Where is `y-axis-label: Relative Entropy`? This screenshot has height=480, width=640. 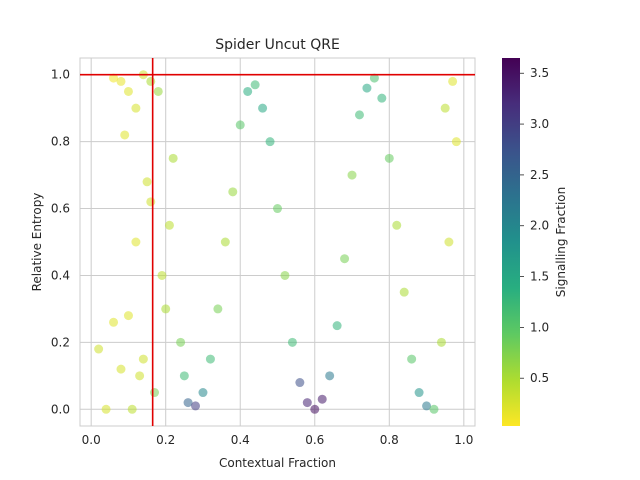 y-axis-label: Relative Entropy is located at coordinates (37, 242).